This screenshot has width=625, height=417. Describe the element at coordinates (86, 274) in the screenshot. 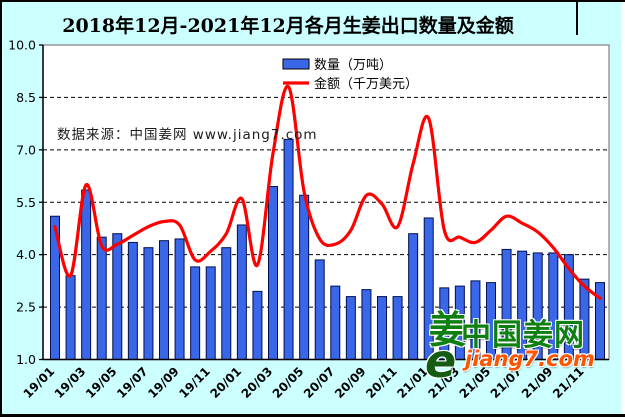

I see `bar-19/03` at that location.